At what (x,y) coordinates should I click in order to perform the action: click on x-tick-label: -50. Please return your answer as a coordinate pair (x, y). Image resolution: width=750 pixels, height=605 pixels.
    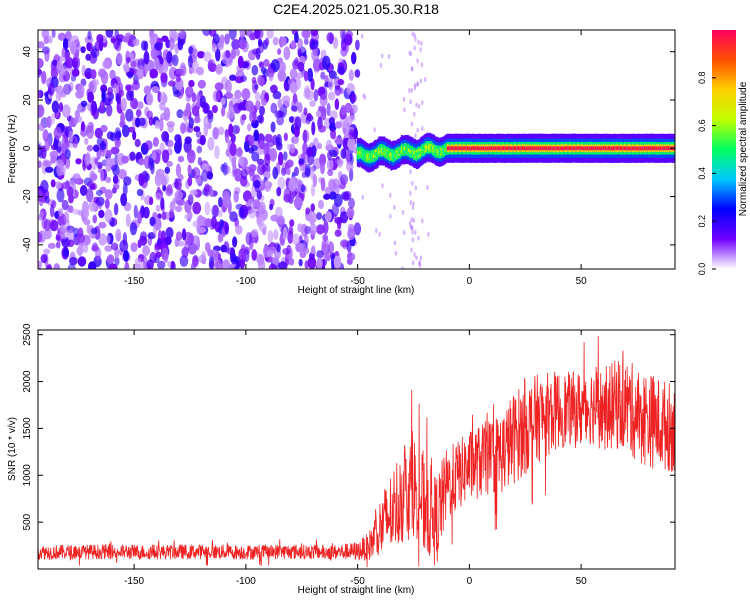
    Looking at the image, I should click on (357, 581).